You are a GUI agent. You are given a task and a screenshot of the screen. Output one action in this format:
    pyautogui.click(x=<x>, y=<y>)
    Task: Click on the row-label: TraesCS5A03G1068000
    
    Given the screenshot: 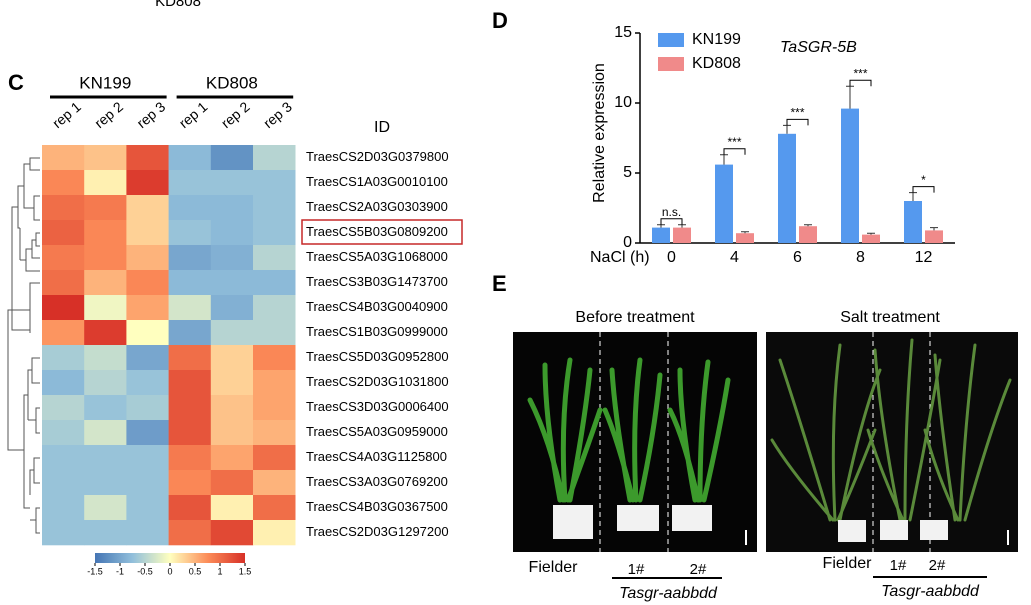 What is the action you would take?
    pyautogui.click(x=377, y=256)
    